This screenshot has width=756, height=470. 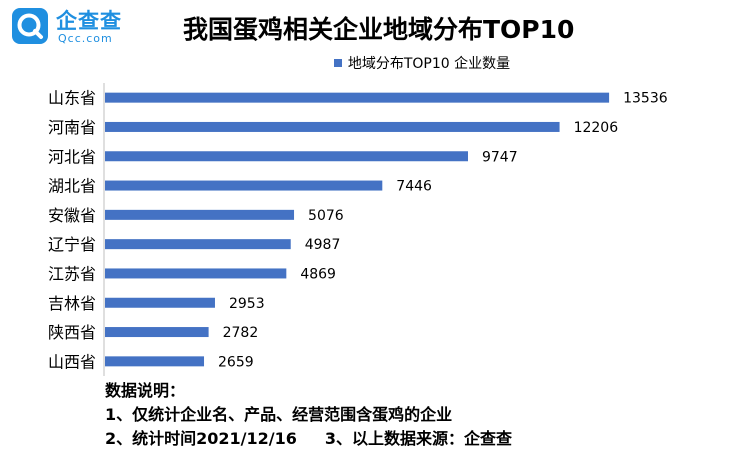 What do you see at coordinates (72, 98) in the screenshot?
I see `category-label: 山东省` at bounding box center [72, 98].